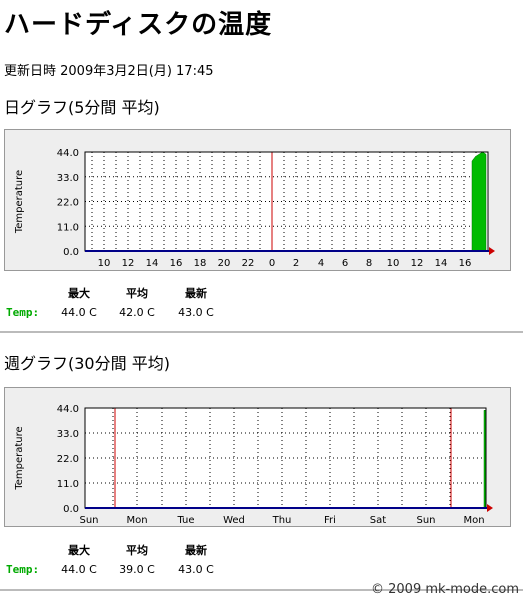  Describe the element at coordinates (200, 263) in the screenshot. I see `x-tick-label: 18` at that location.